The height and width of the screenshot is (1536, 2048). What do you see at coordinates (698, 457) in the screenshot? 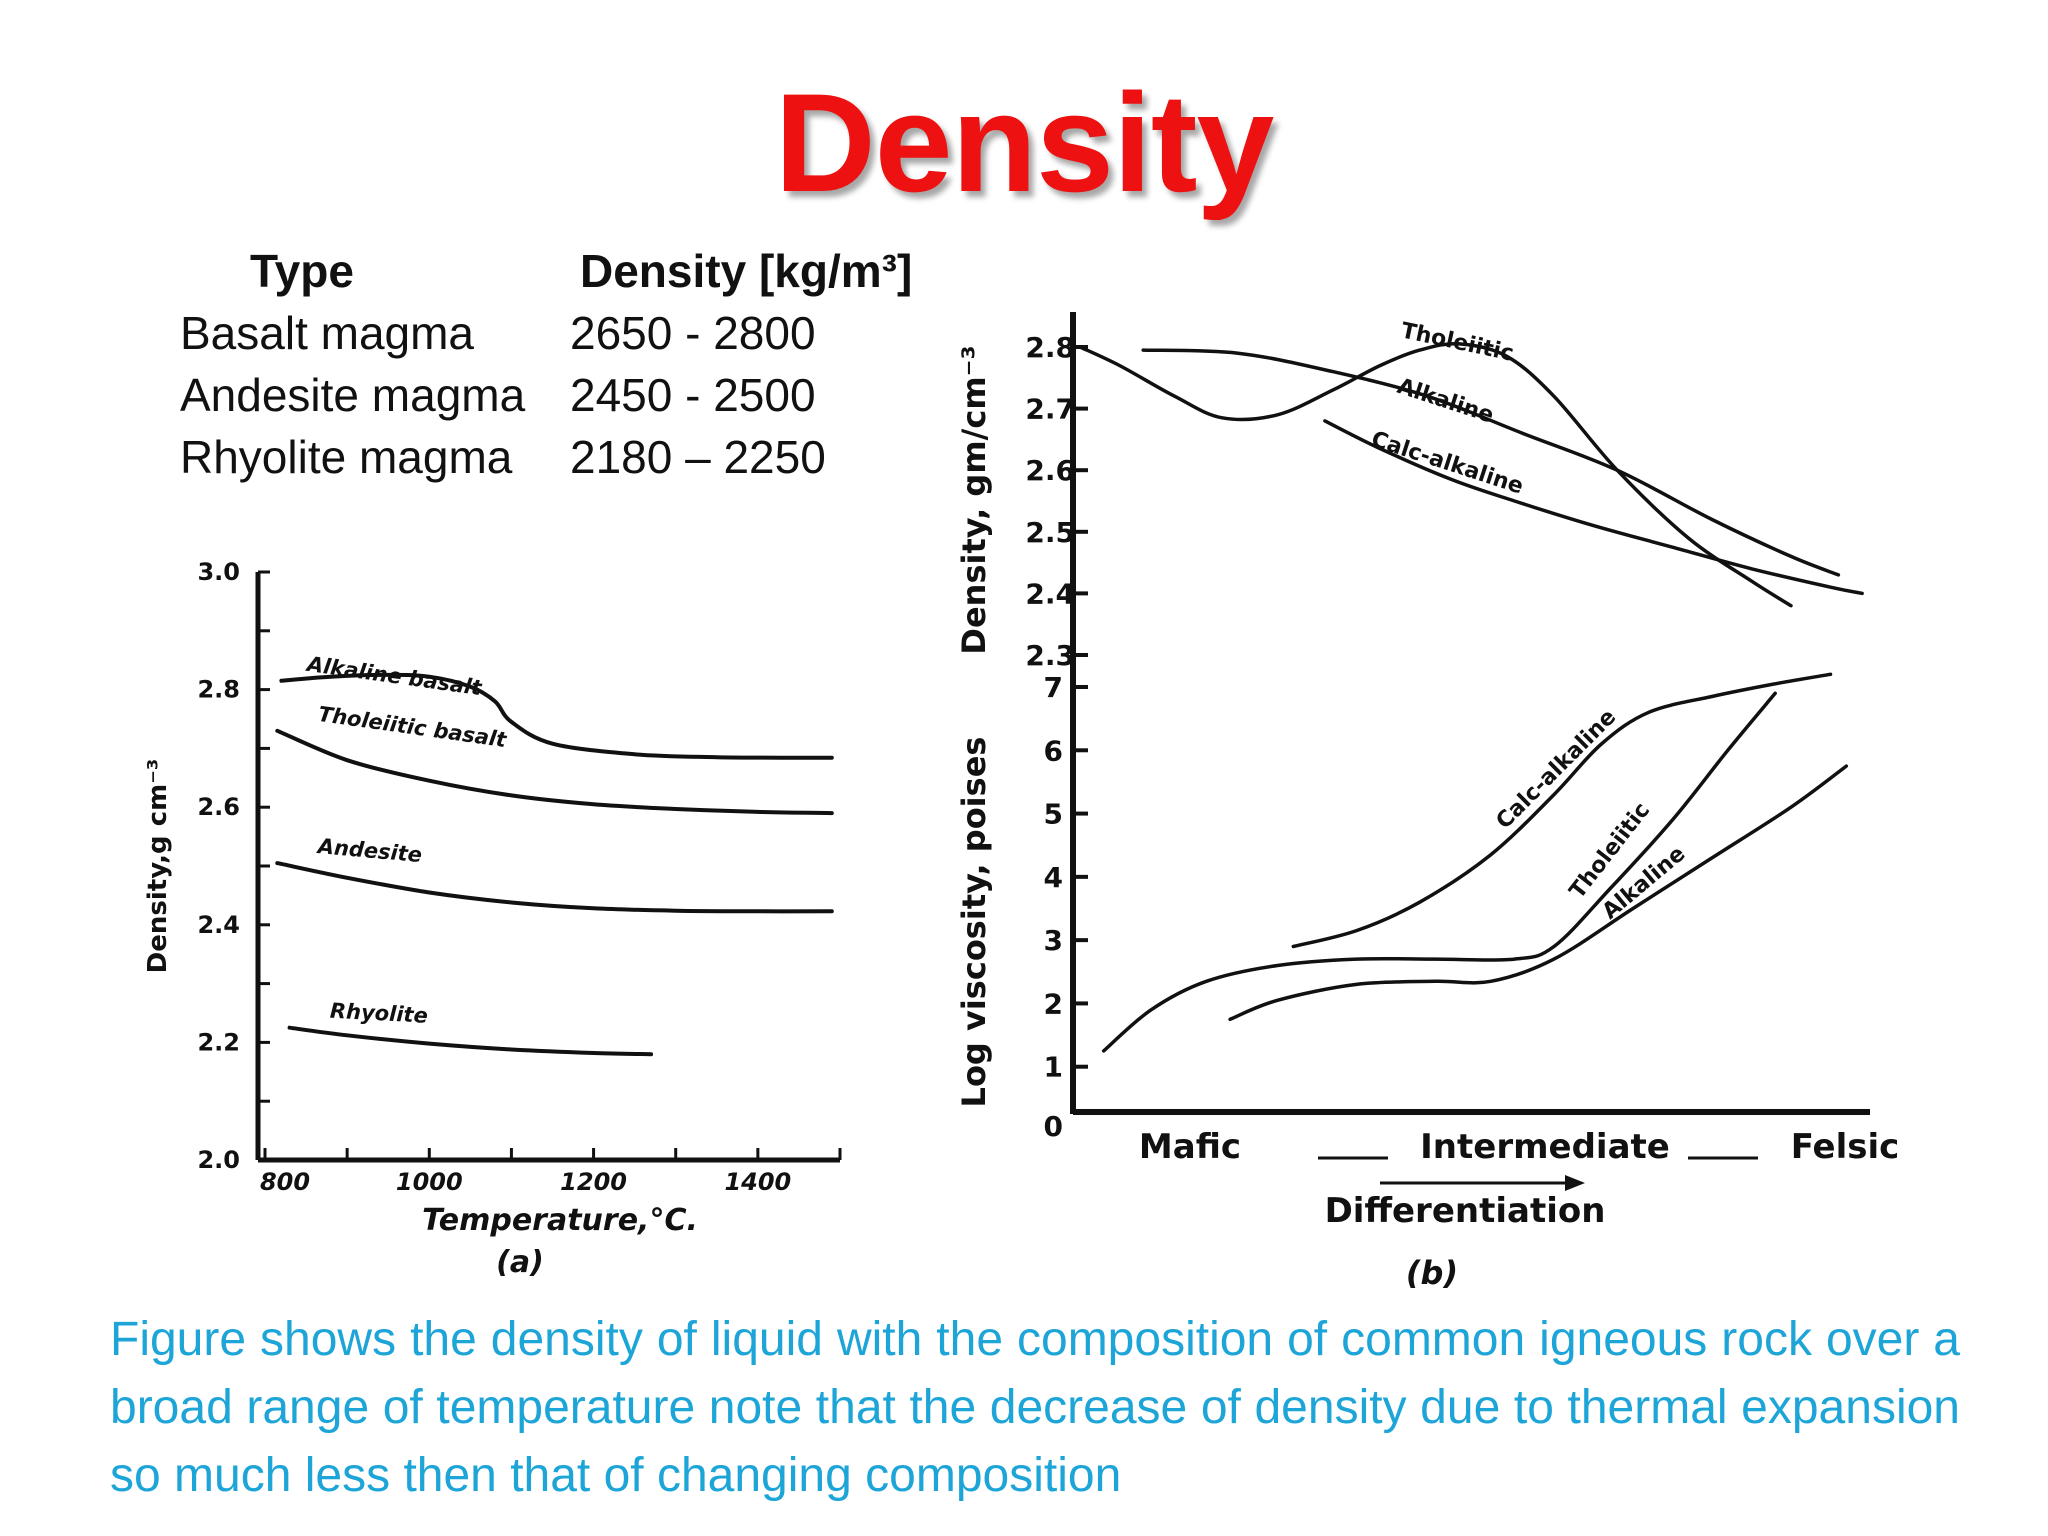
I see `magma-density: 2180 – 2250` at bounding box center [698, 457].